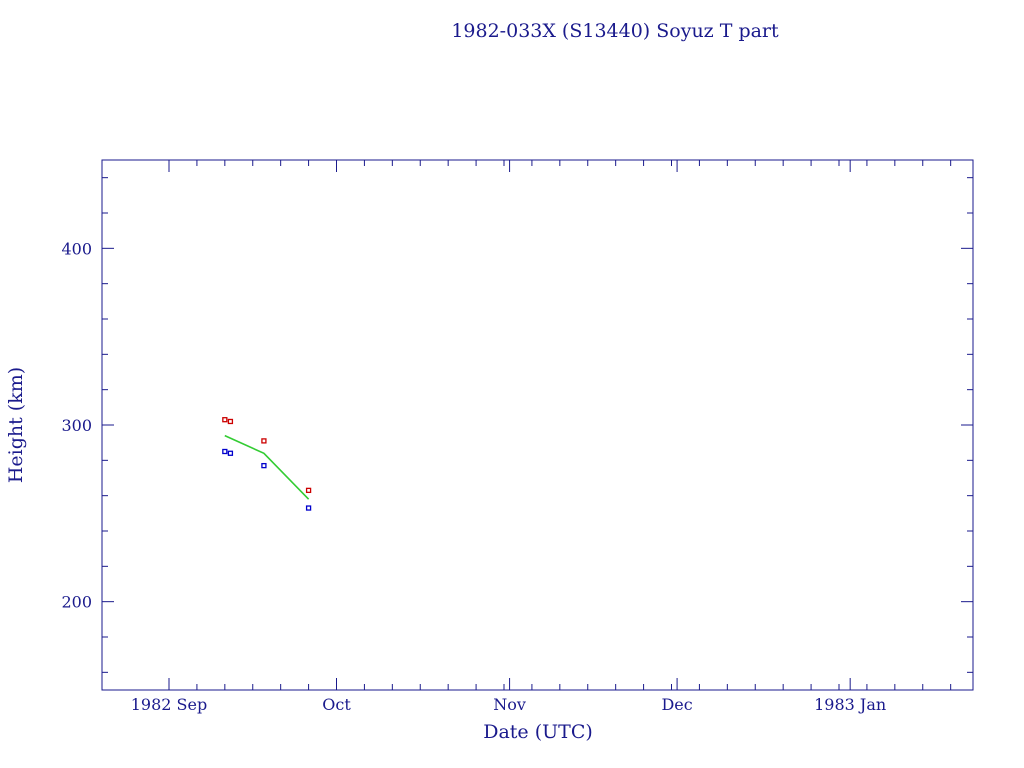 This screenshot has height=768, width=1024. I want to click on y-tick-label: 300, so click(76, 425).